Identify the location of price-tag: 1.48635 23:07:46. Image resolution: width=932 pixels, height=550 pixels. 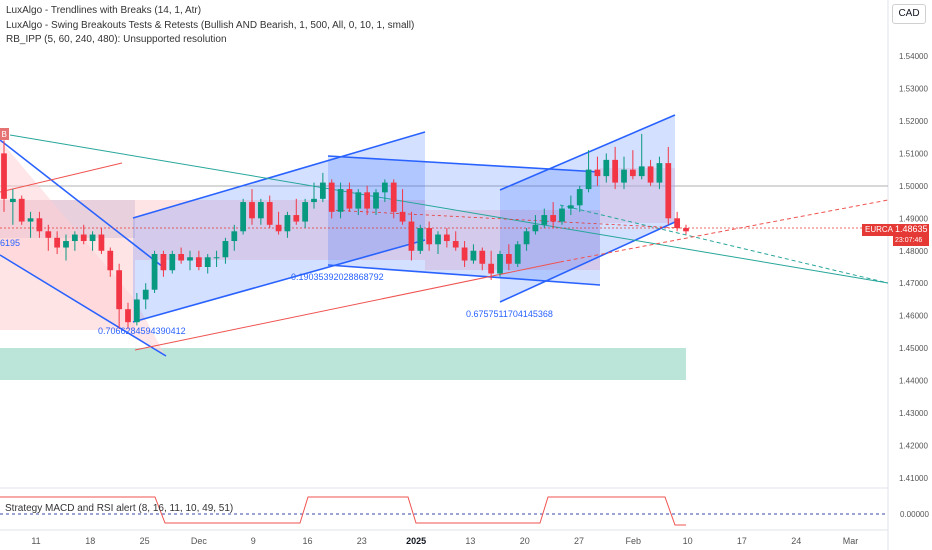
(911, 235).